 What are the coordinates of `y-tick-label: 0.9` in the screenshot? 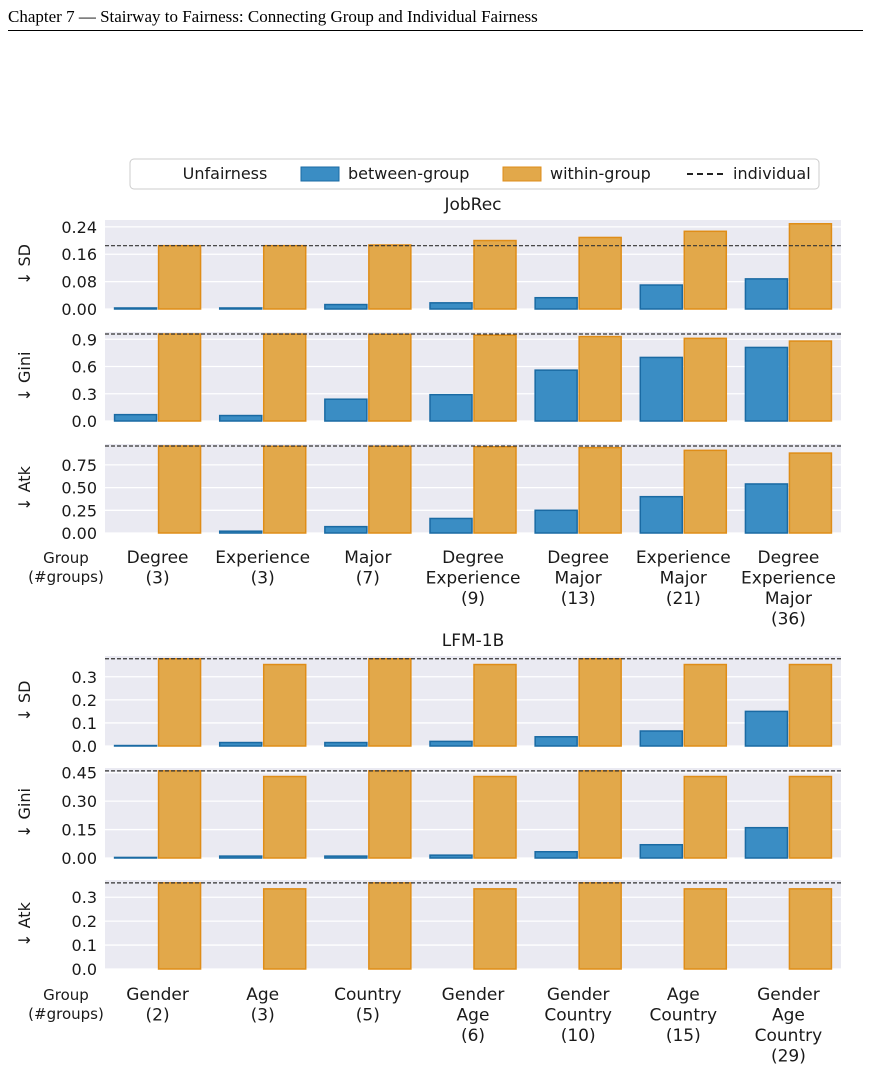 It's located at (84, 339).